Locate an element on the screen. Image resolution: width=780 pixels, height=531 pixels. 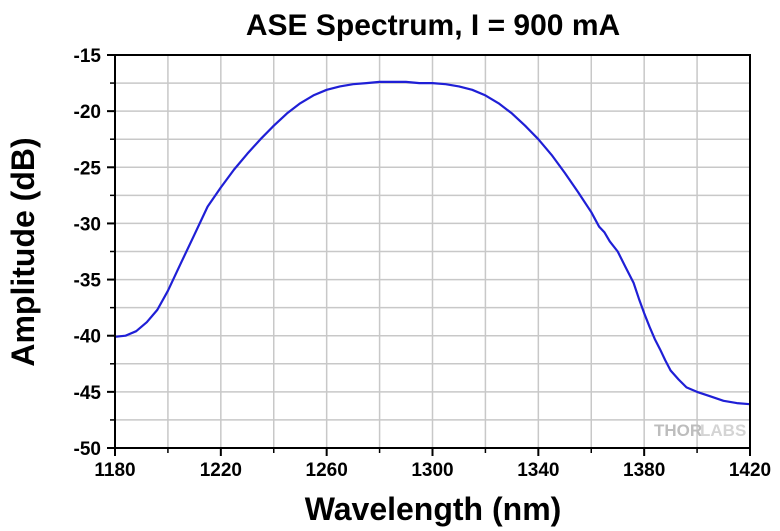
x-tick-label: 1340 is located at coordinates (538, 470).